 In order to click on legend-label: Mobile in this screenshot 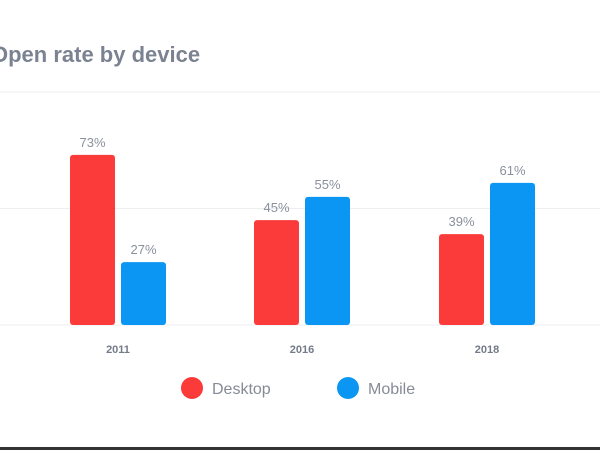, I will do `click(391, 389)`.